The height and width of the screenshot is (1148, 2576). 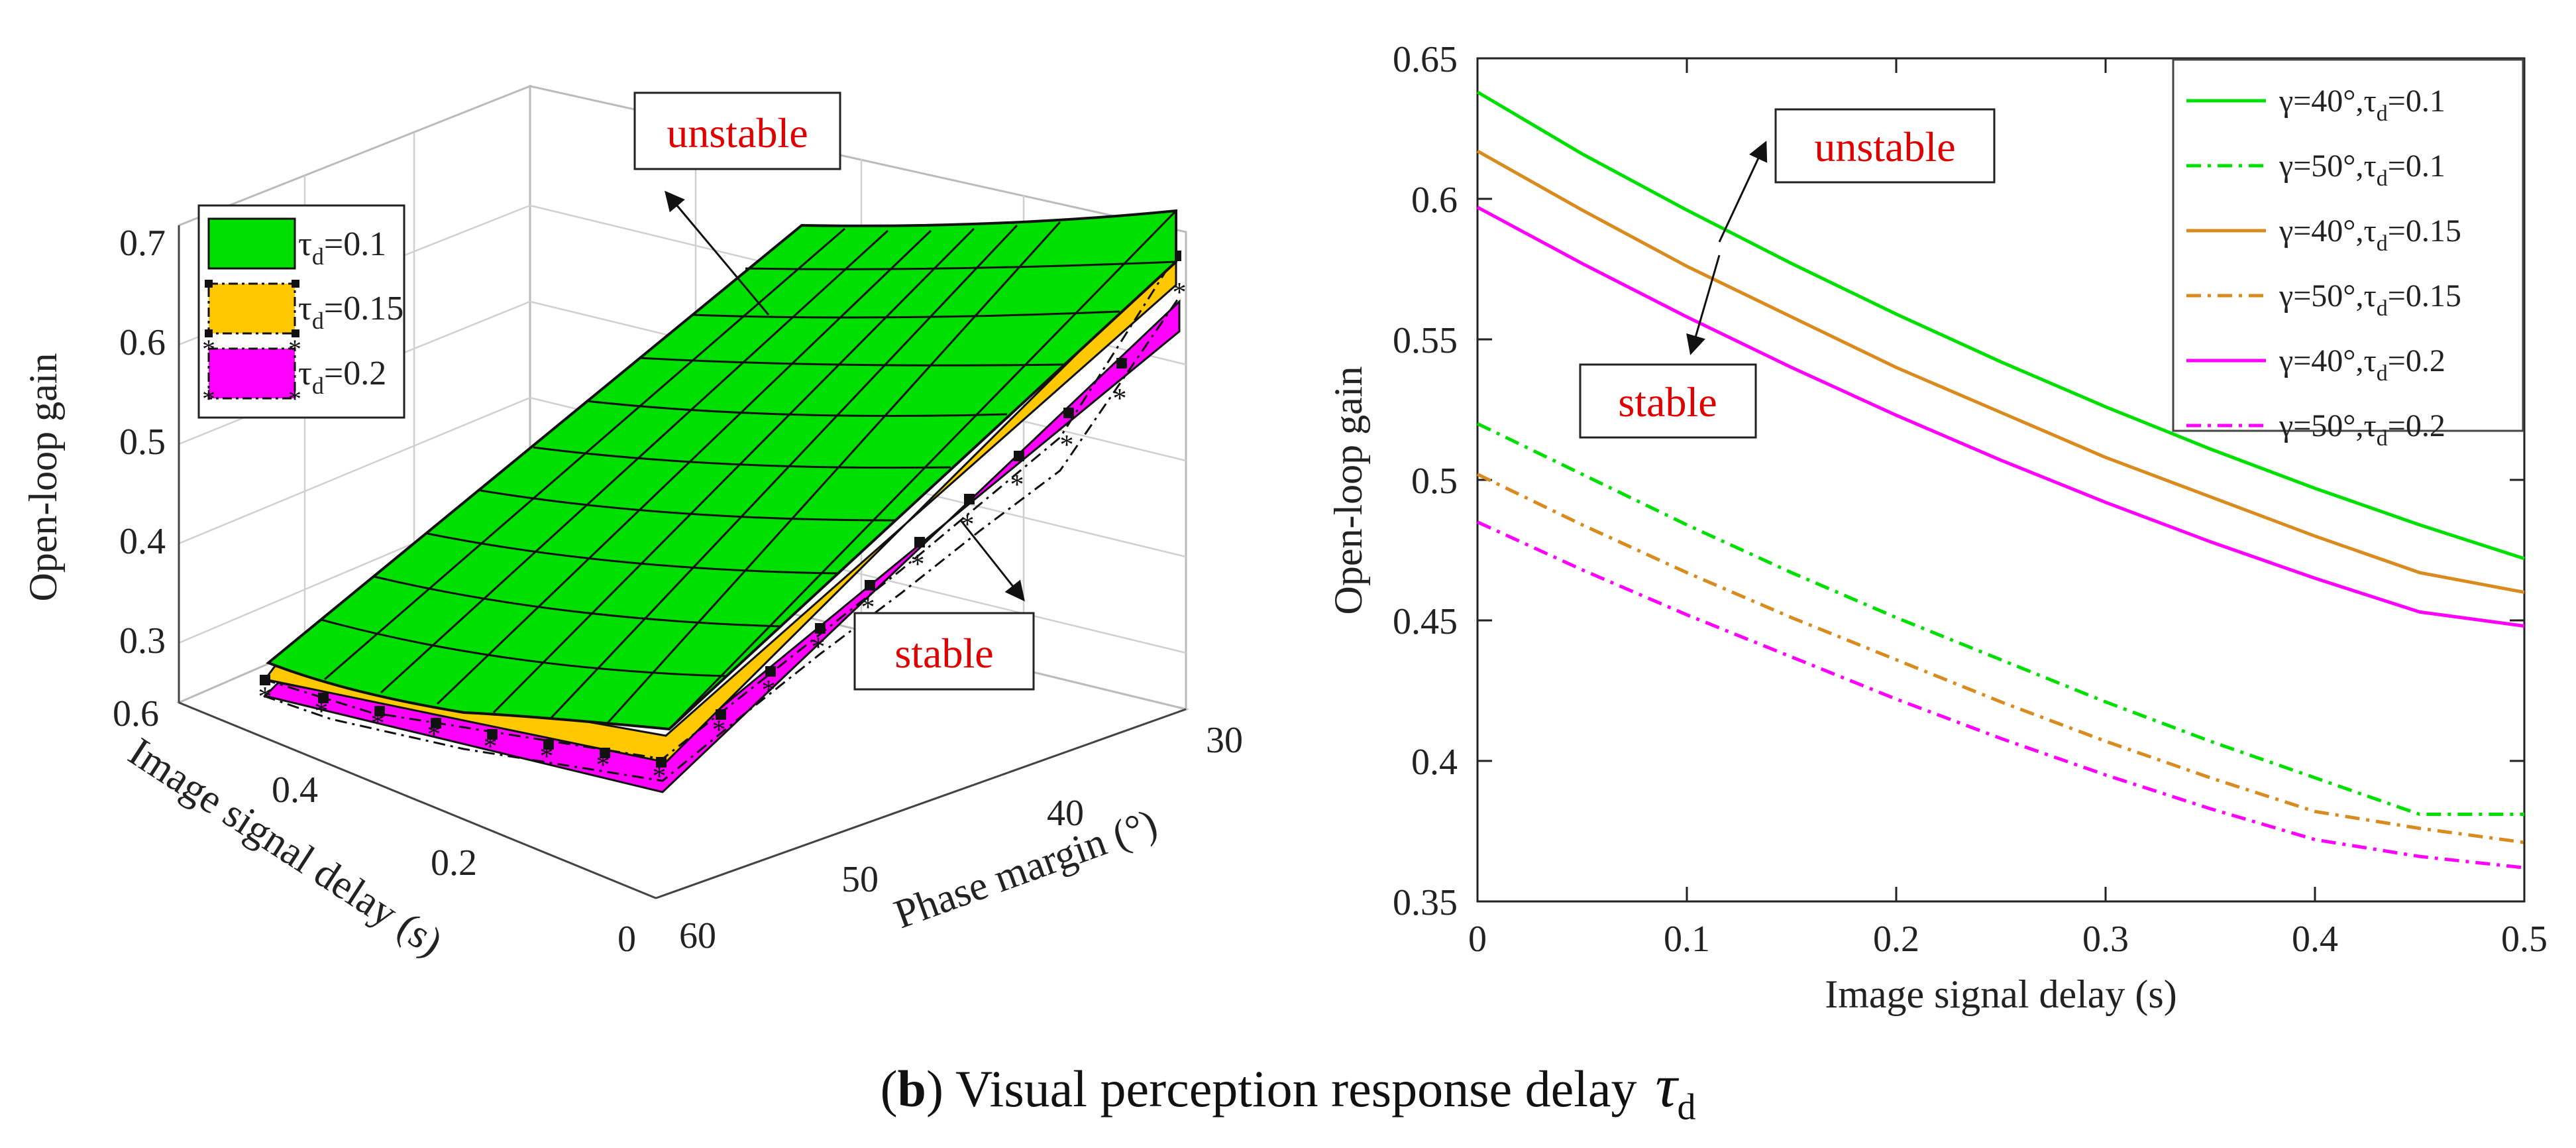 I want to click on legend-label-1: γ=40°,τd=0.1, so click(x=2362, y=105).